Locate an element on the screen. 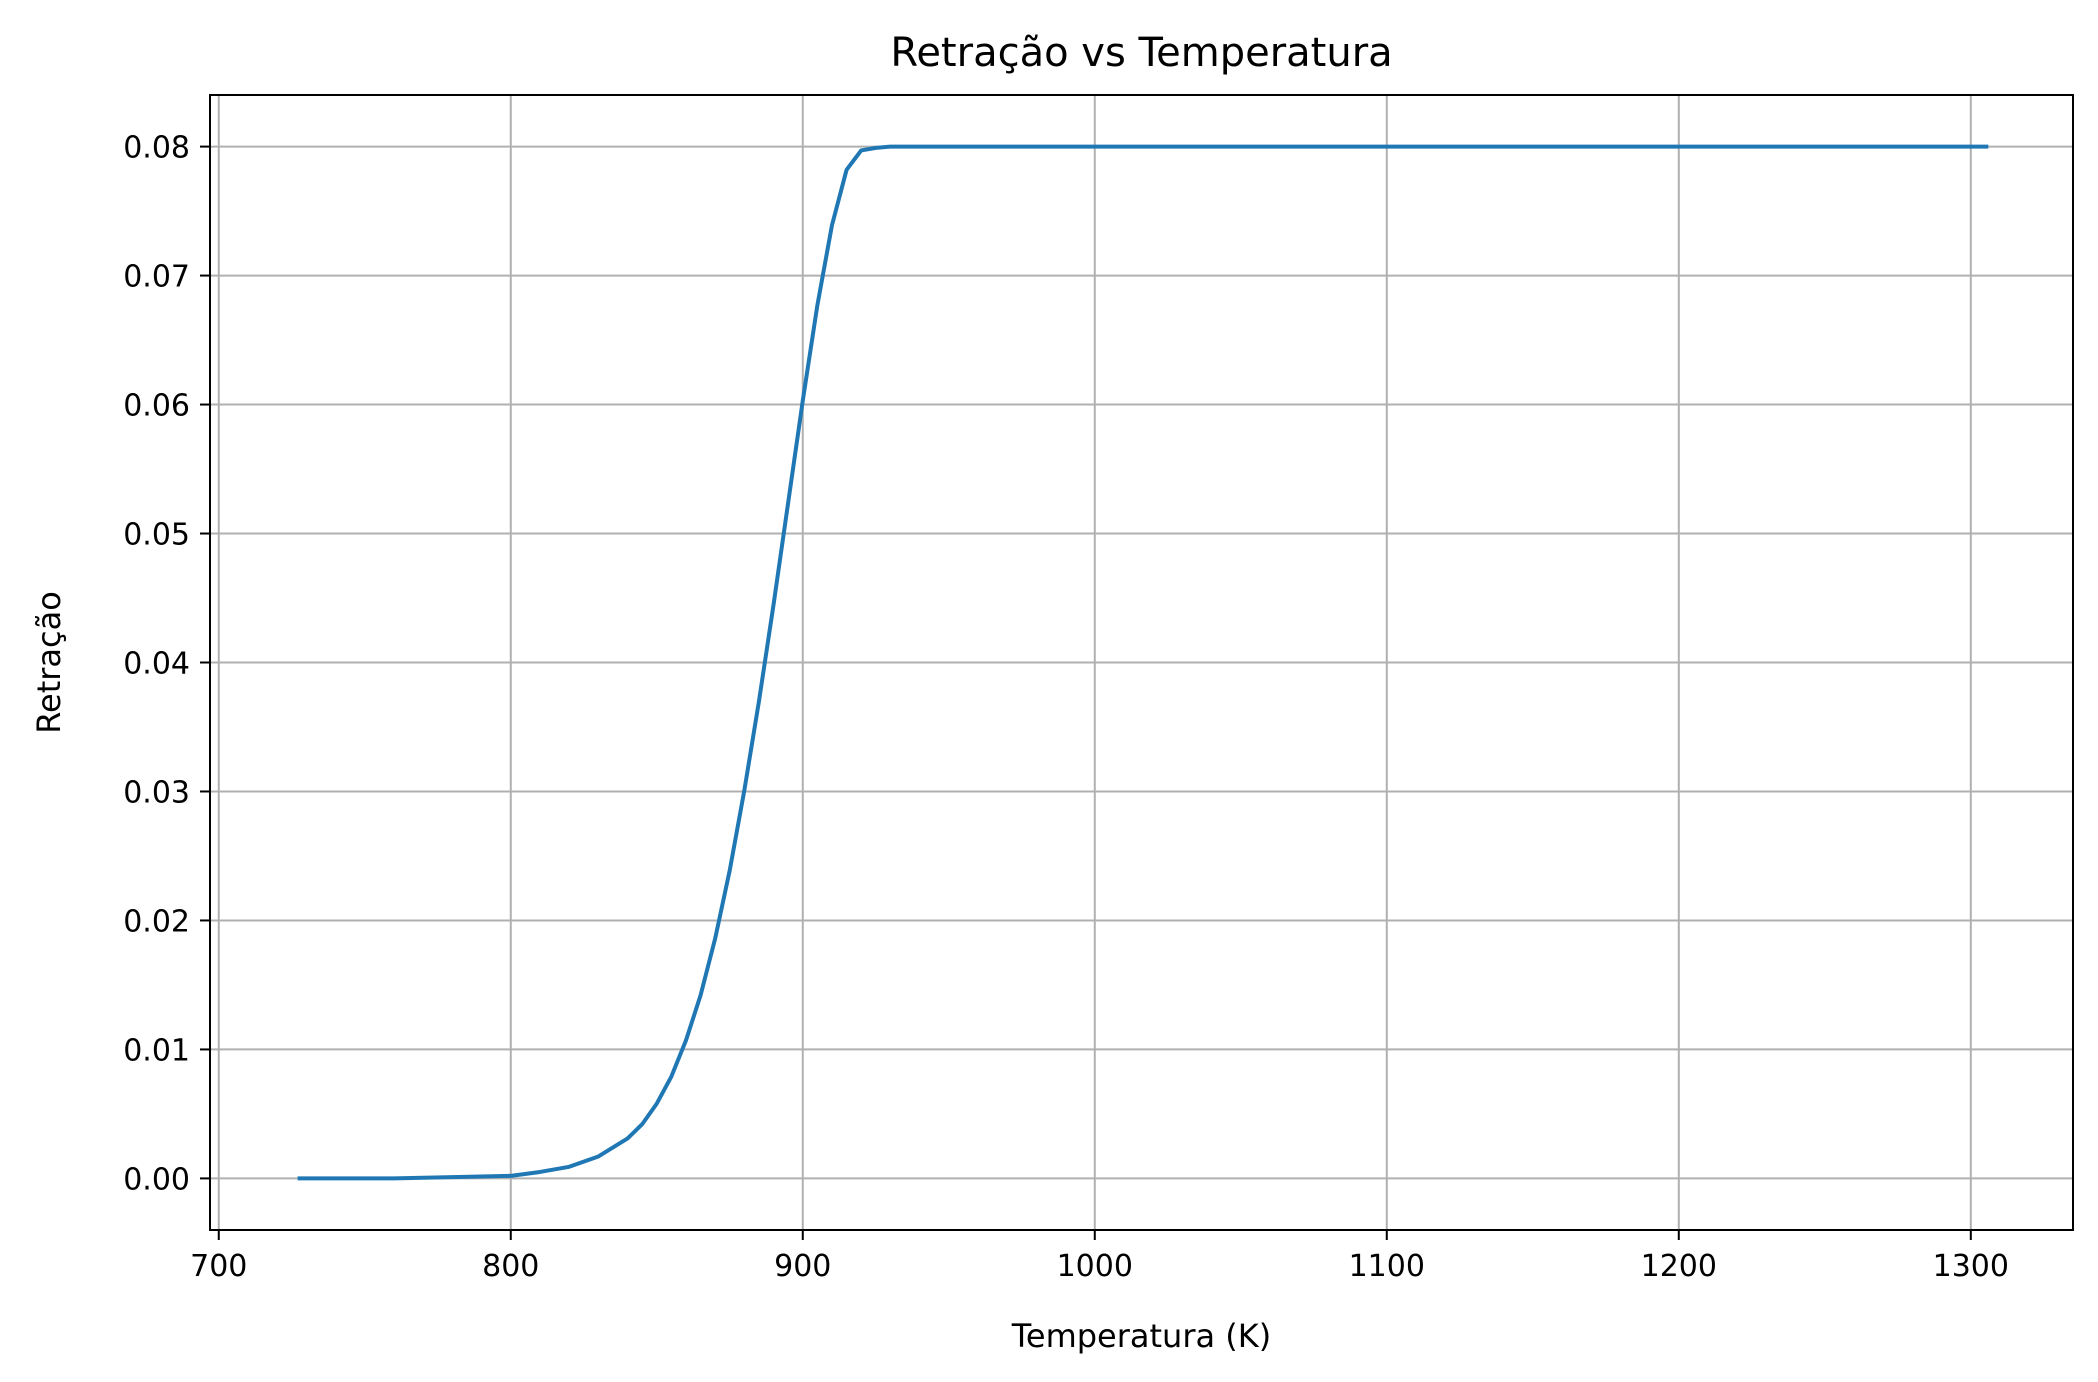 Image resolution: width=2098 pixels, height=1382 pixels. x-tick-label: 1100 is located at coordinates (1387, 1266).